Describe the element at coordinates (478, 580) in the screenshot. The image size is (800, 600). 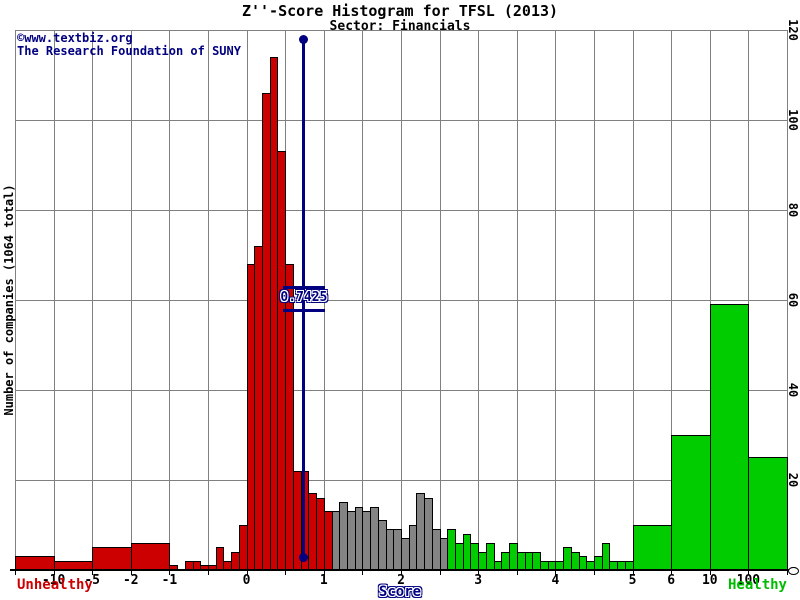
I see `x-axis-tick-label: 3` at that location.